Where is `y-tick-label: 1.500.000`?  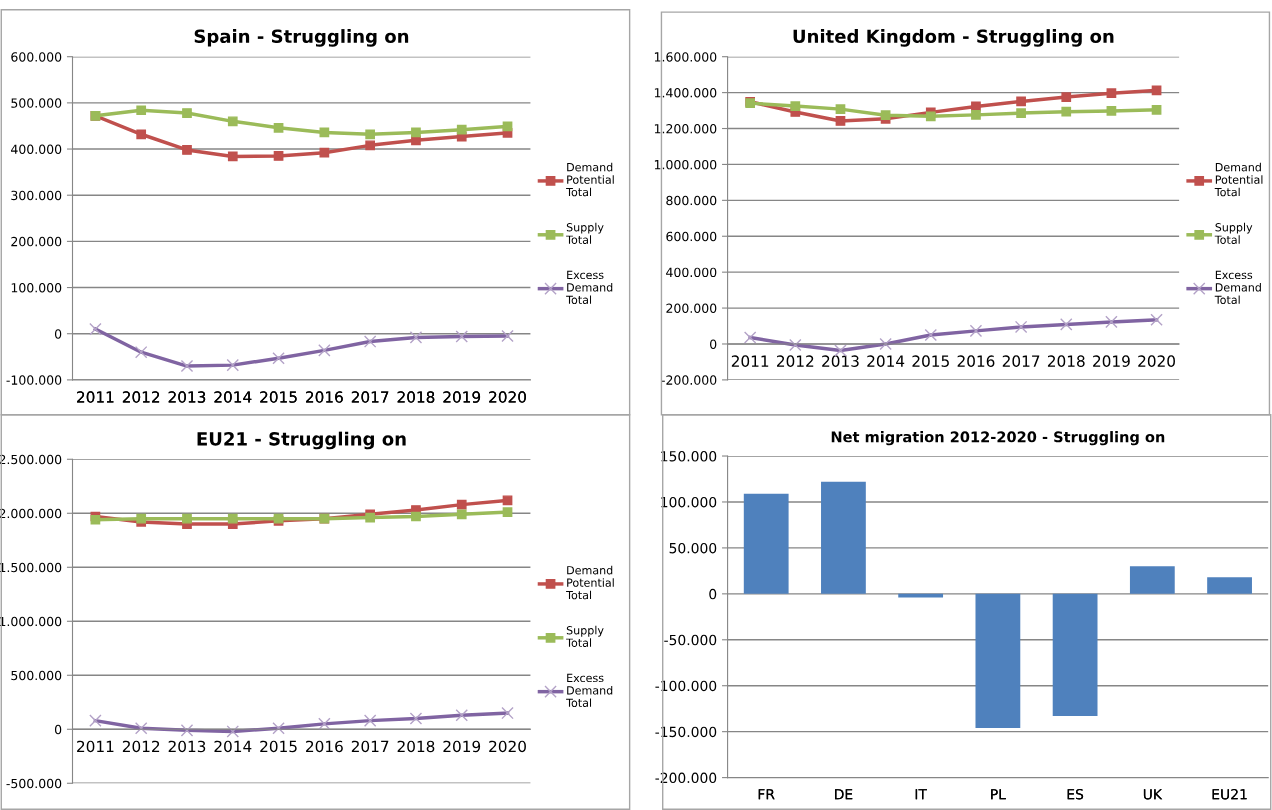
y-tick-label: 1.500.000 is located at coordinates (31, 567).